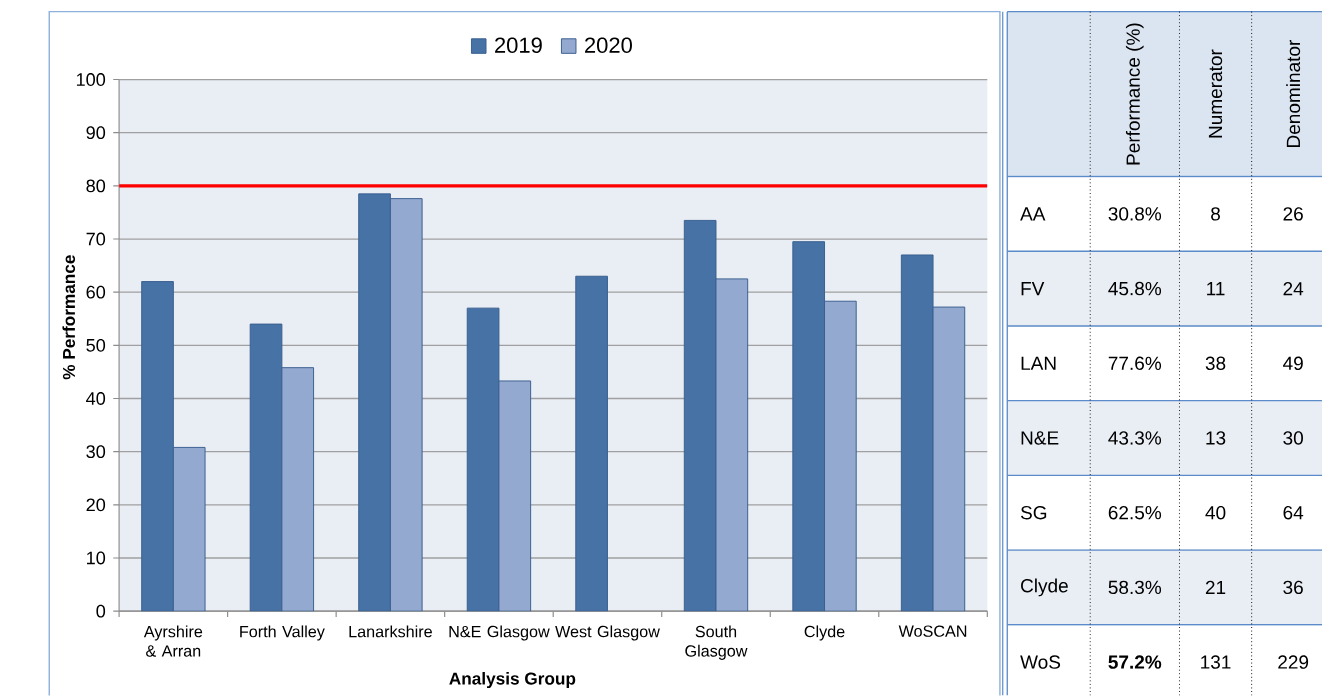 The image size is (1322, 696). I want to click on y-tick-label: 70, so click(96, 239).